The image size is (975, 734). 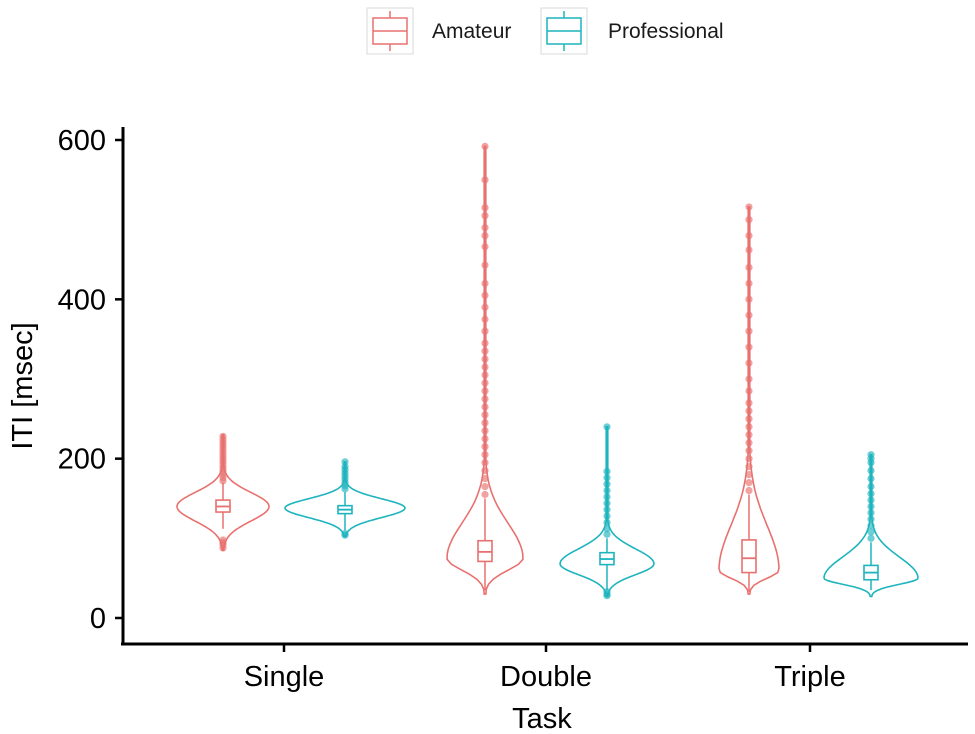 What do you see at coordinates (545, 31) in the screenshot?
I see `legend: Amateur Professional` at bounding box center [545, 31].